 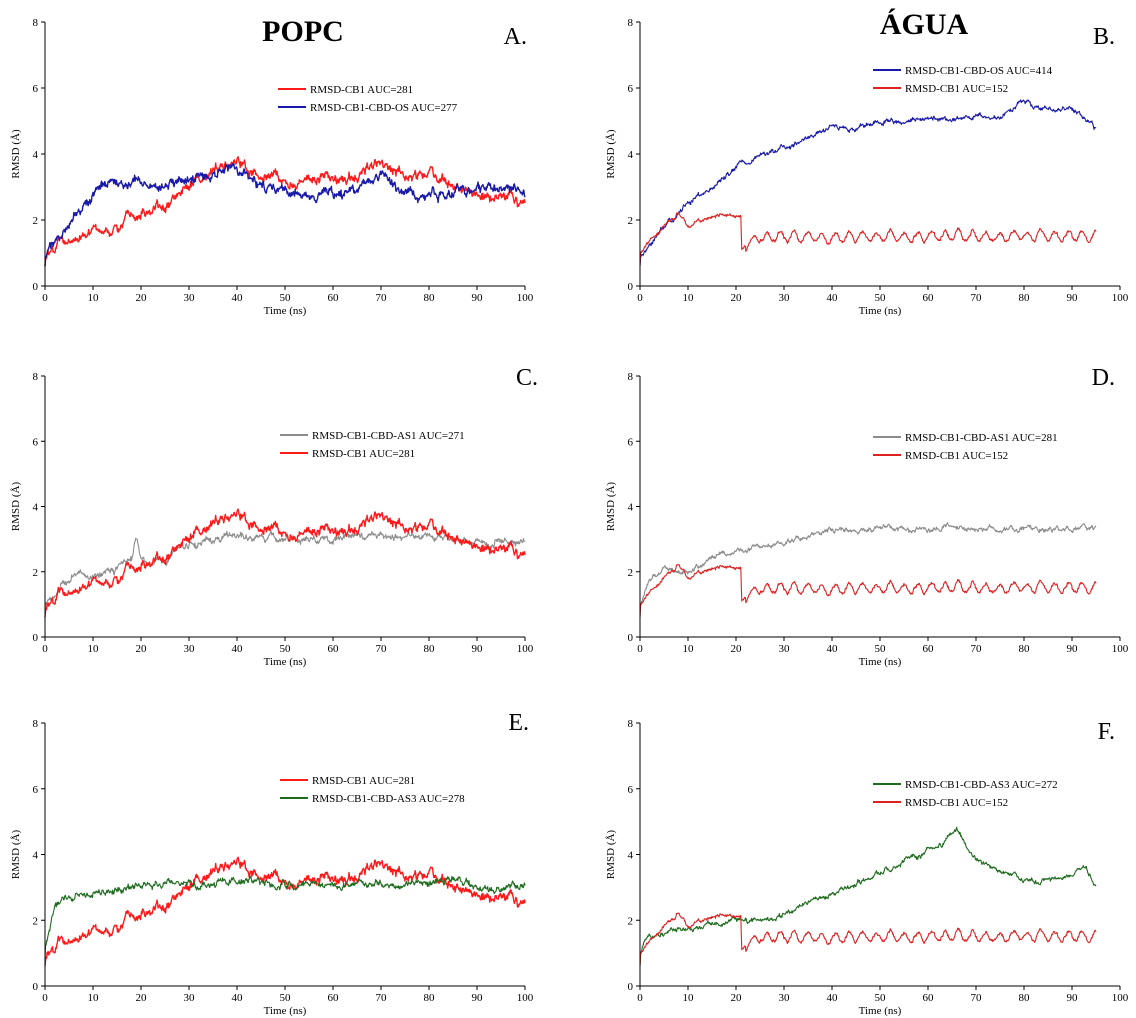 What do you see at coordinates (1104, 37) in the screenshot?
I see `panel-label: B.` at bounding box center [1104, 37].